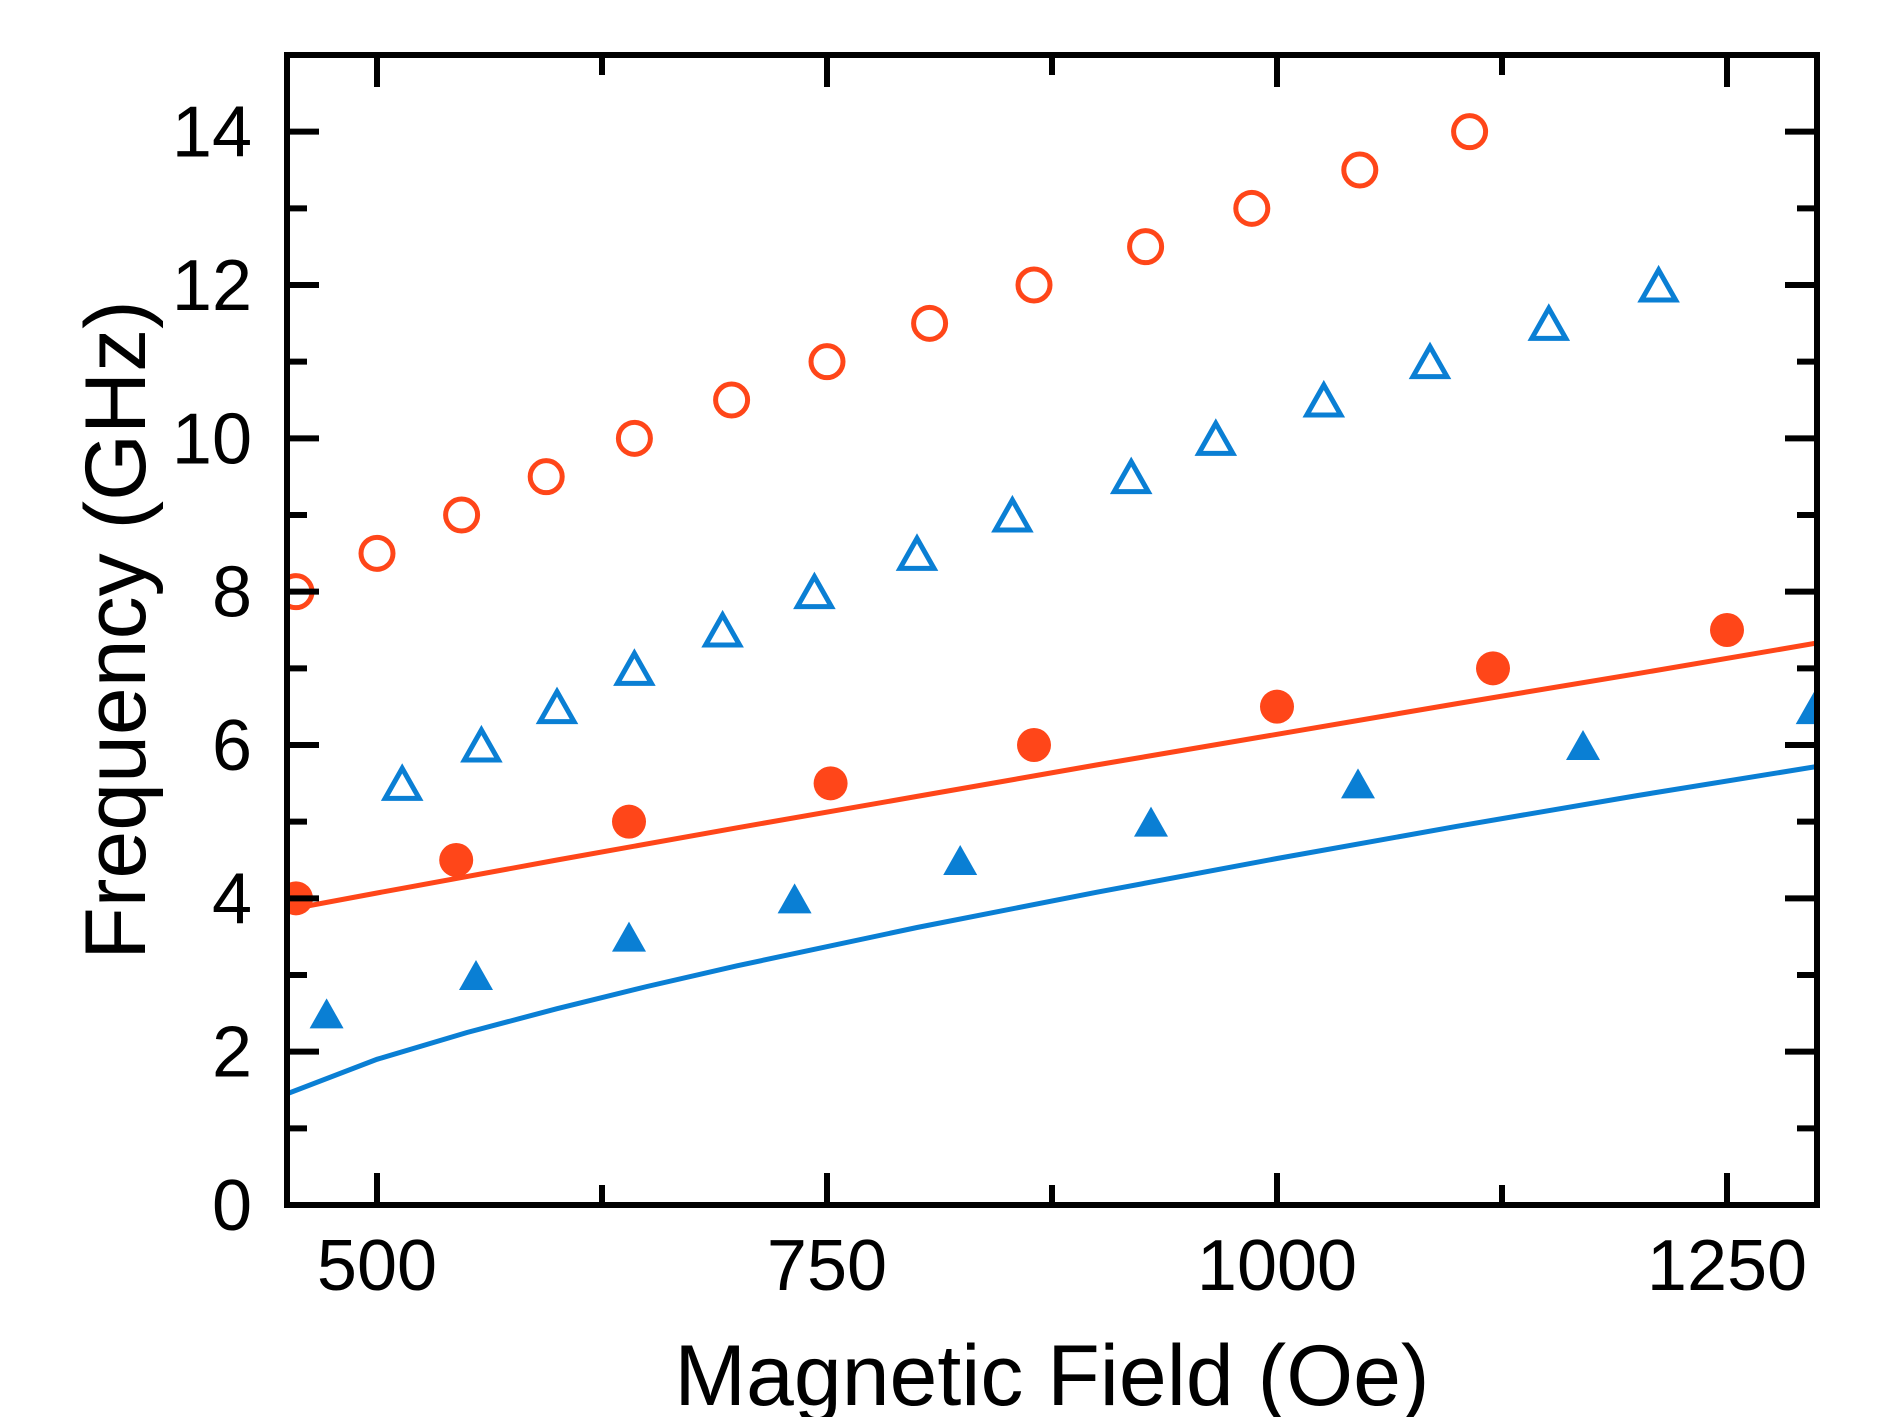 This screenshot has width=1889, height=1422. What do you see at coordinates (232, 899) in the screenshot?
I see `y-tick-label: 4` at bounding box center [232, 899].